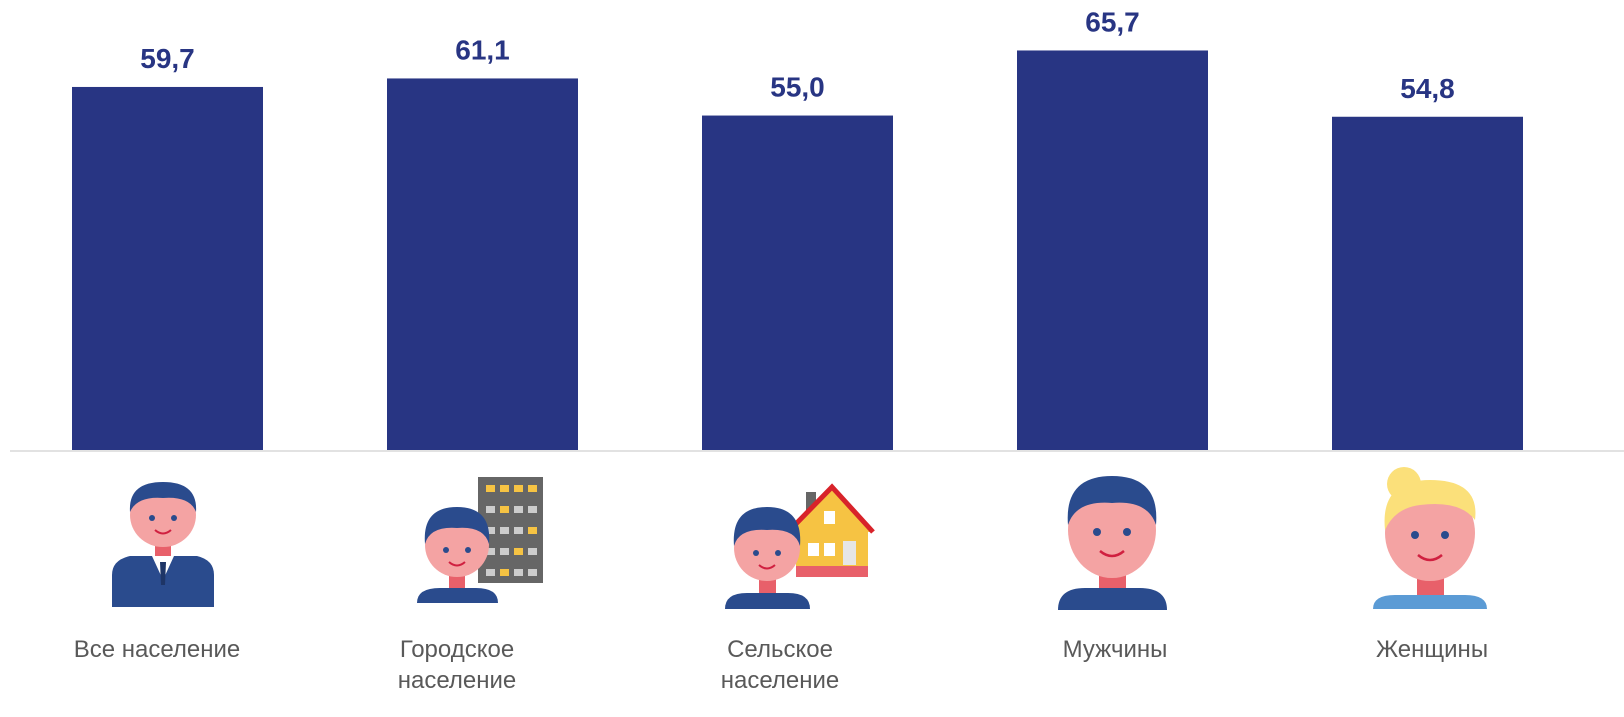 Image resolution: width=1624 pixels, height=717 pixels. I want to click on icon-rural, so click(800, 546).